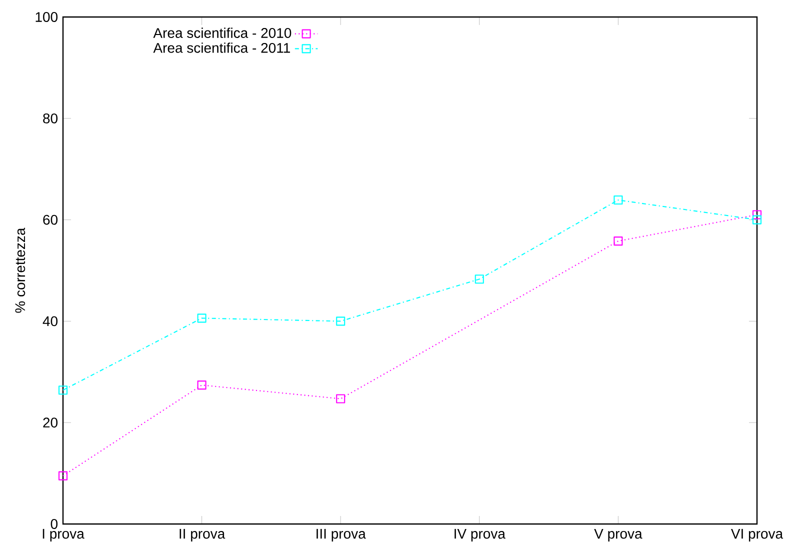  Describe the element at coordinates (50, 118) in the screenshot. I see `y-tick-label: 80` at that location.